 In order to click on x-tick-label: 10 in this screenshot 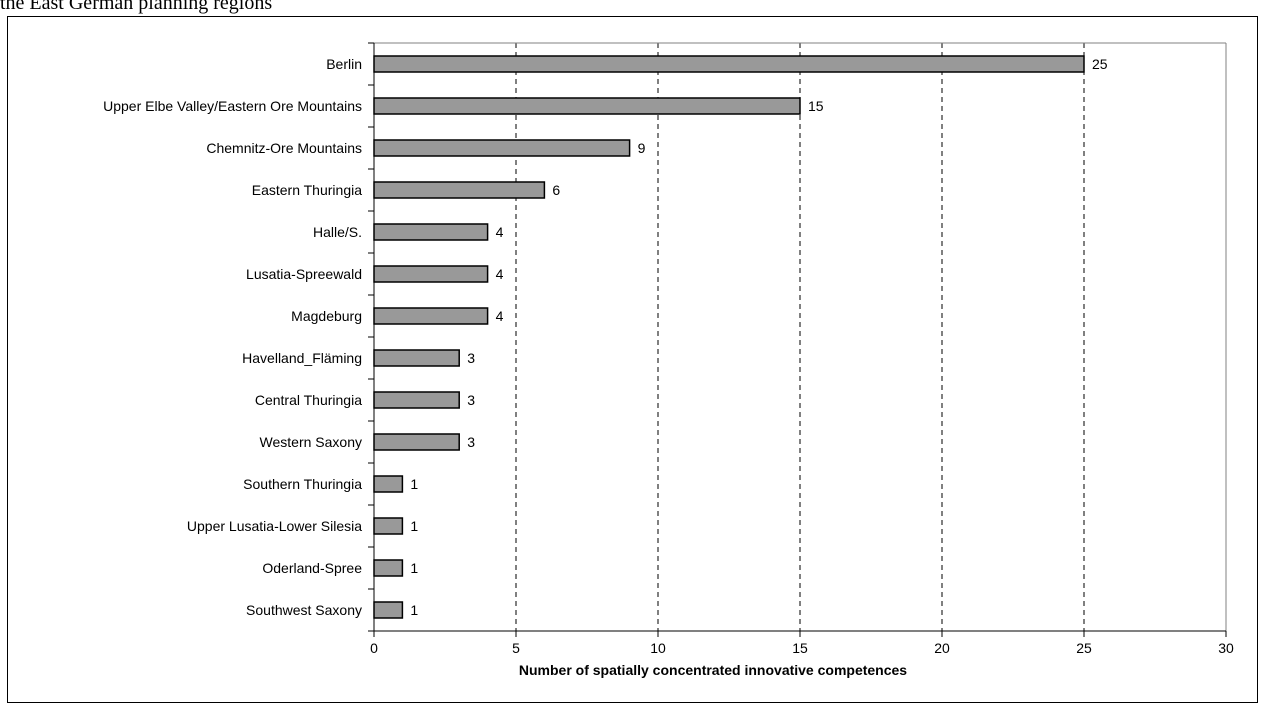, I will do `click(658, 648)`.